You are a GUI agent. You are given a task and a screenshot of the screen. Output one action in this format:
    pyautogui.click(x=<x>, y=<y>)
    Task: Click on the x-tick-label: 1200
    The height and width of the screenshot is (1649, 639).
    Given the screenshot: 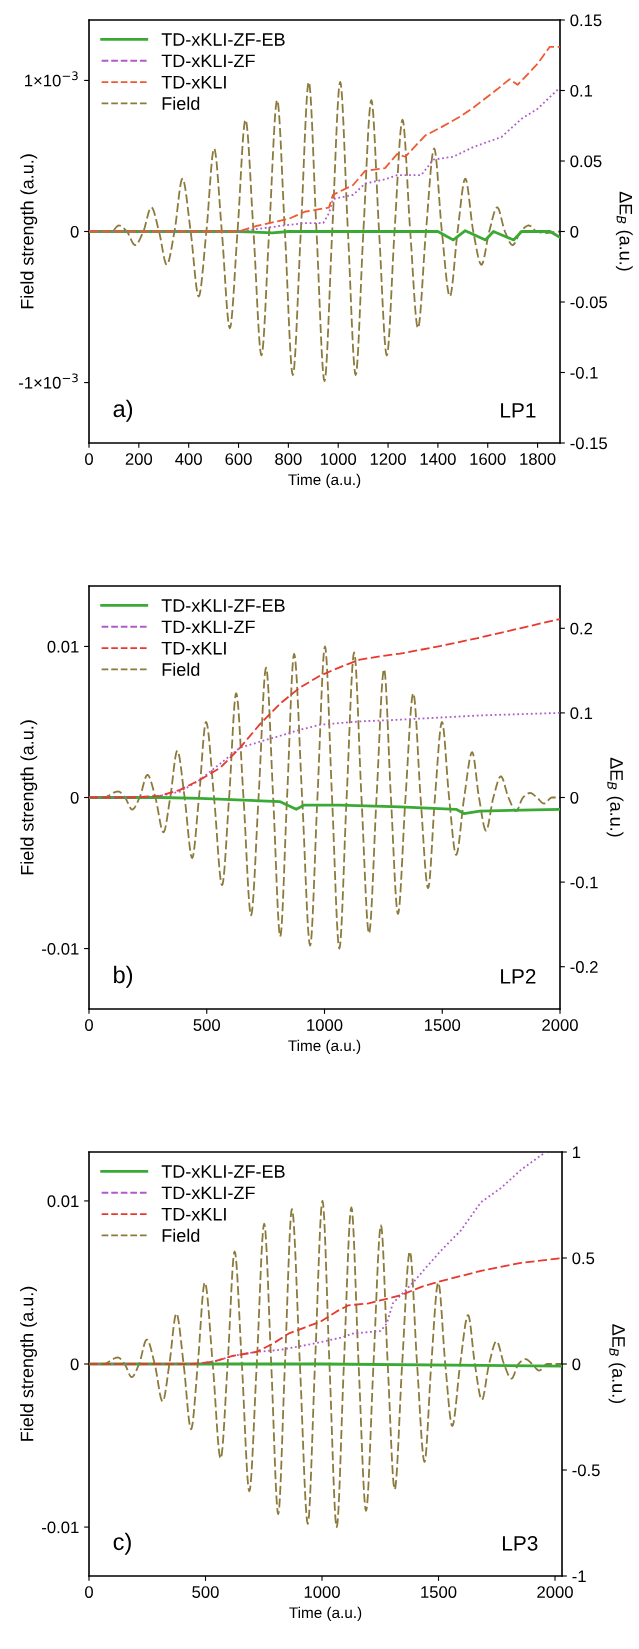 What is the action you would take?
    pyautogui.click(x=388, y=459)
    